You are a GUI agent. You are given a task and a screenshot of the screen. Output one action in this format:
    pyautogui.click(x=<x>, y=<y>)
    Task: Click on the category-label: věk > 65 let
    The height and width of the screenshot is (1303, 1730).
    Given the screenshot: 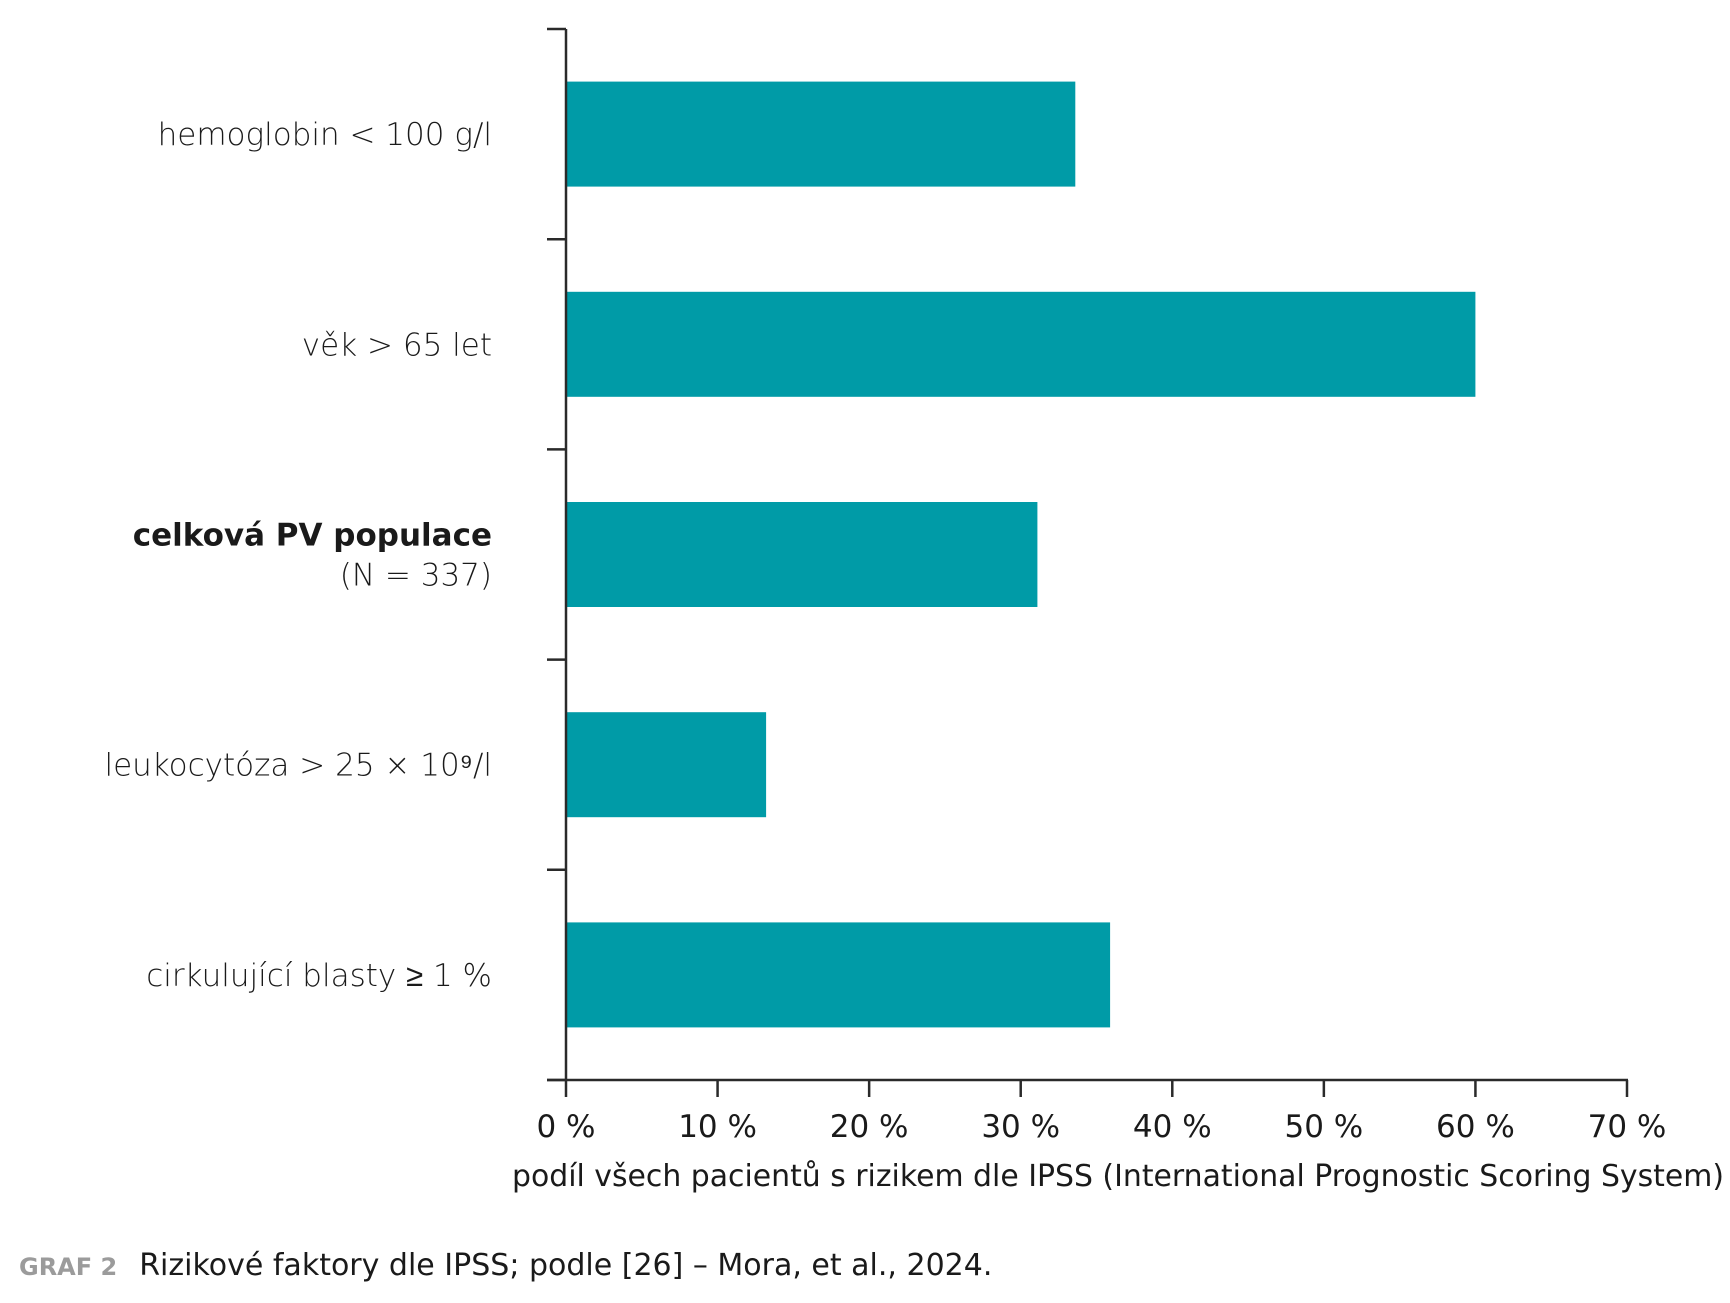 What is the action you would take?
    pyautogui.click(x=397, y=345)
    